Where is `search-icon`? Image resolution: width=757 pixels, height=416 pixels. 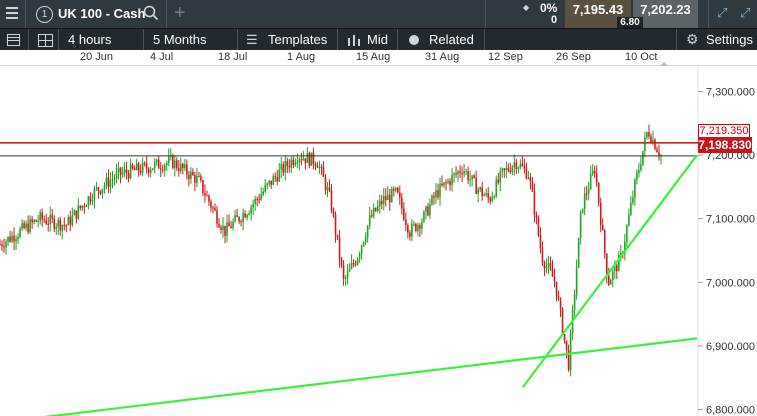
search-icon is located at coordinates (151, 15).